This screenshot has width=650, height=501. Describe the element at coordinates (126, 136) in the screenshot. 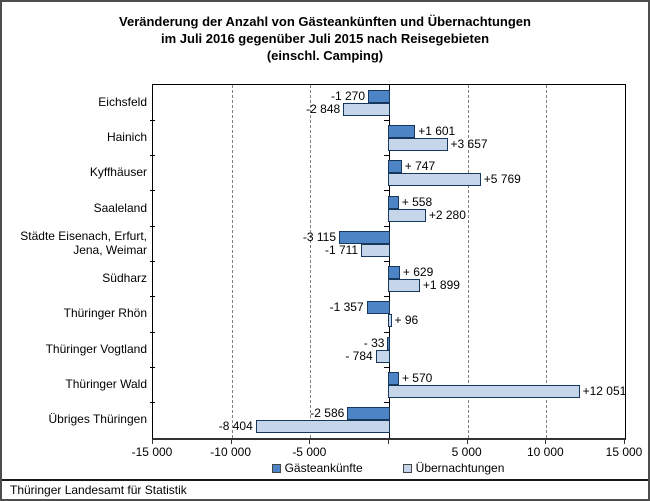

I see `category-label: Hainich` at that location.